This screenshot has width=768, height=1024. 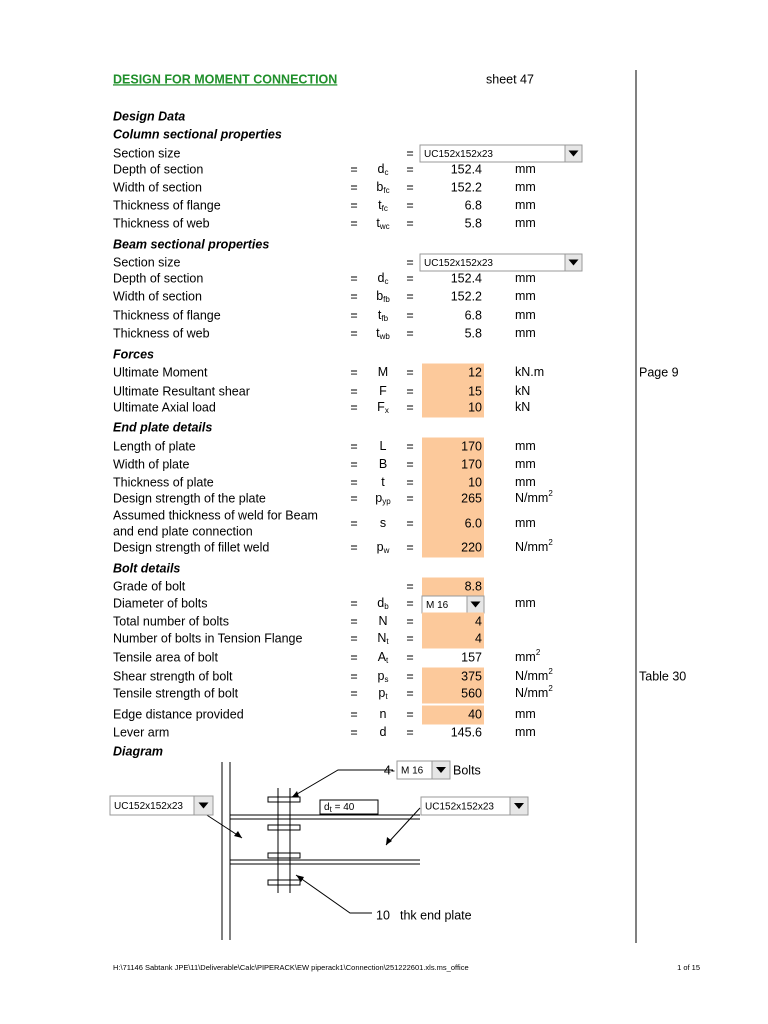 I want to click on row-label: Section size, so click(x=146, y=153).